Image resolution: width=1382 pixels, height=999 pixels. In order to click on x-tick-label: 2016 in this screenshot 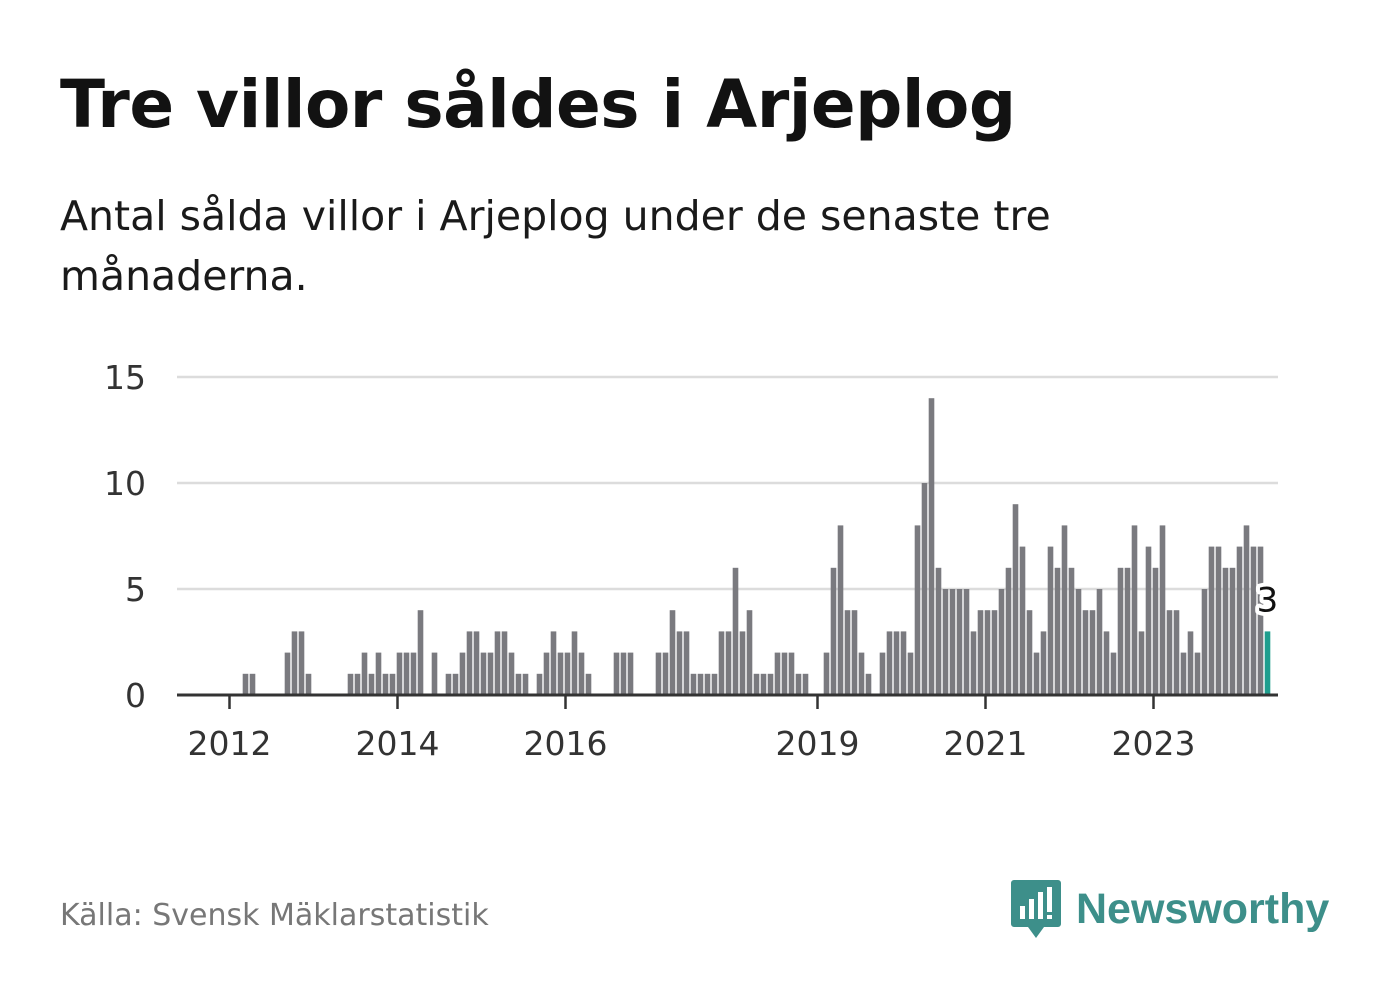, I will do `click(566, 743)`.